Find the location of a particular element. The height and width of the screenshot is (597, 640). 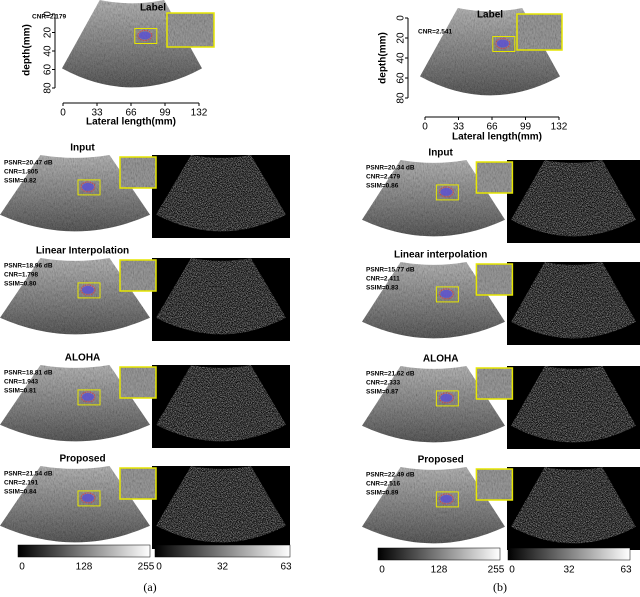

metric: PSNR=15.77 dB is located at coordinates (390, 270).